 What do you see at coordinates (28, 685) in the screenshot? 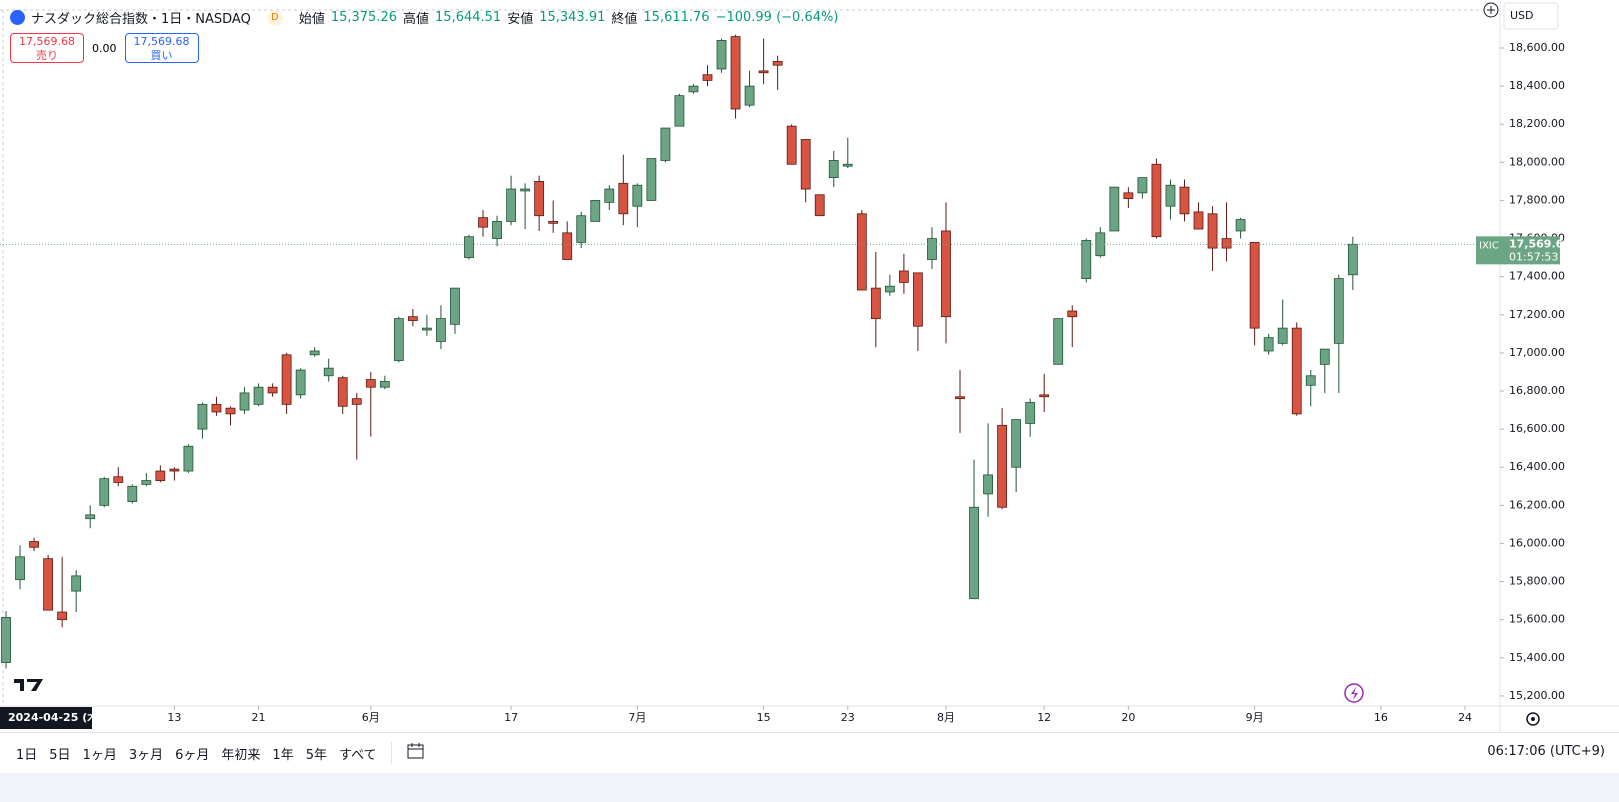
I see `tv-logo` at bounding box center [28, 685].